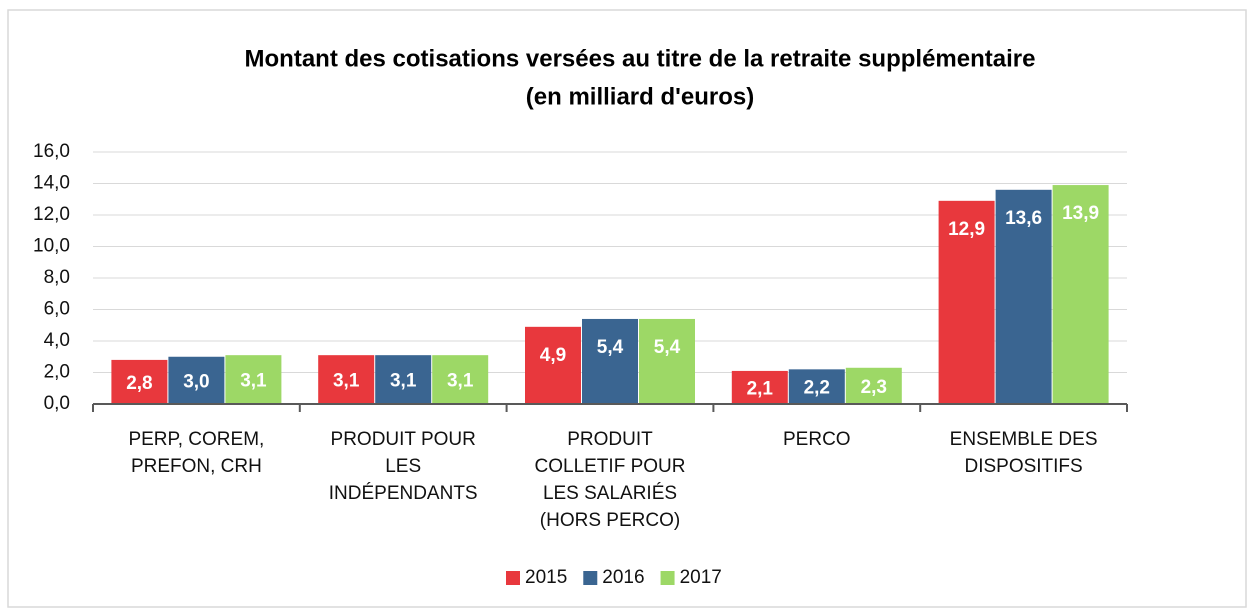 Image resolution: width=1247 pixels, height=608 pixels. I want to click on data-label: 13,9, so click(1080, 213).